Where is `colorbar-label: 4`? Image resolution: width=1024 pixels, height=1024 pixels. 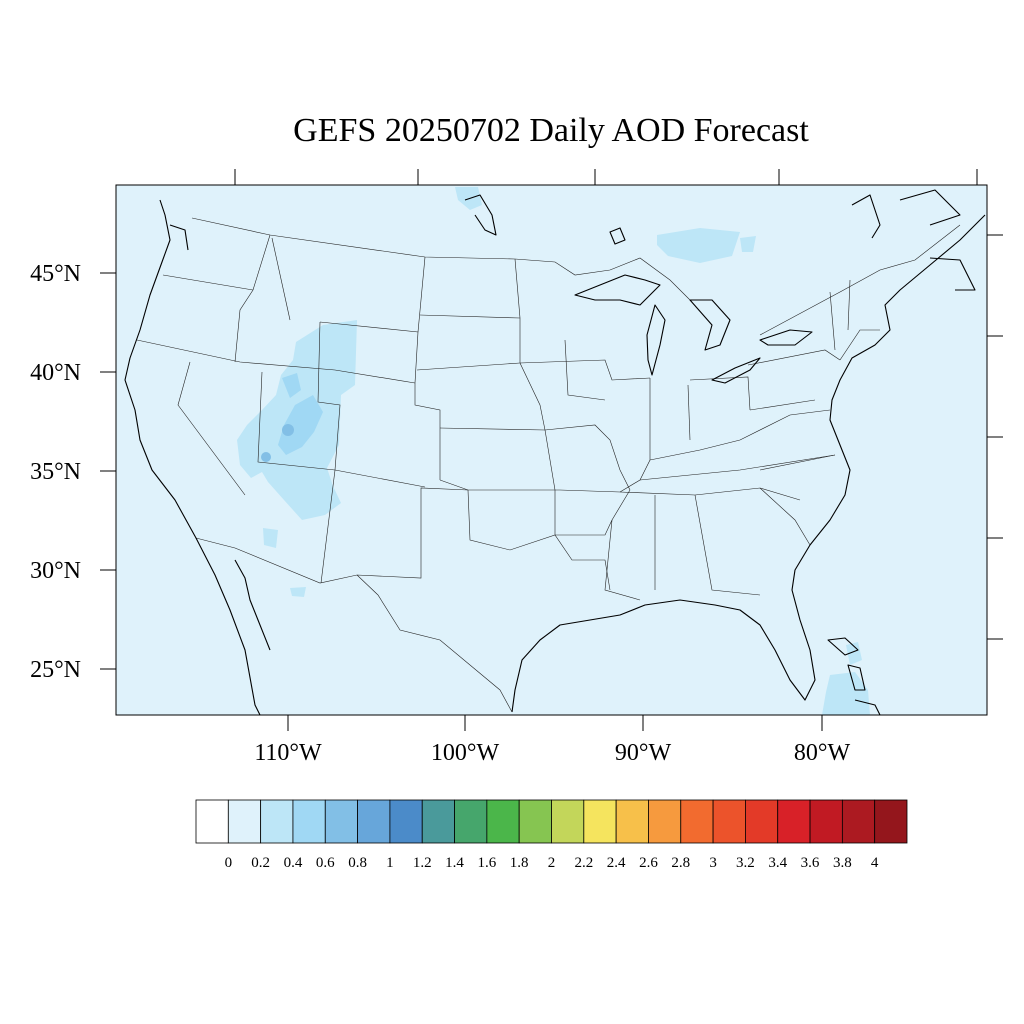 colorbar-label: 4 is located at coordinates (875, 863).